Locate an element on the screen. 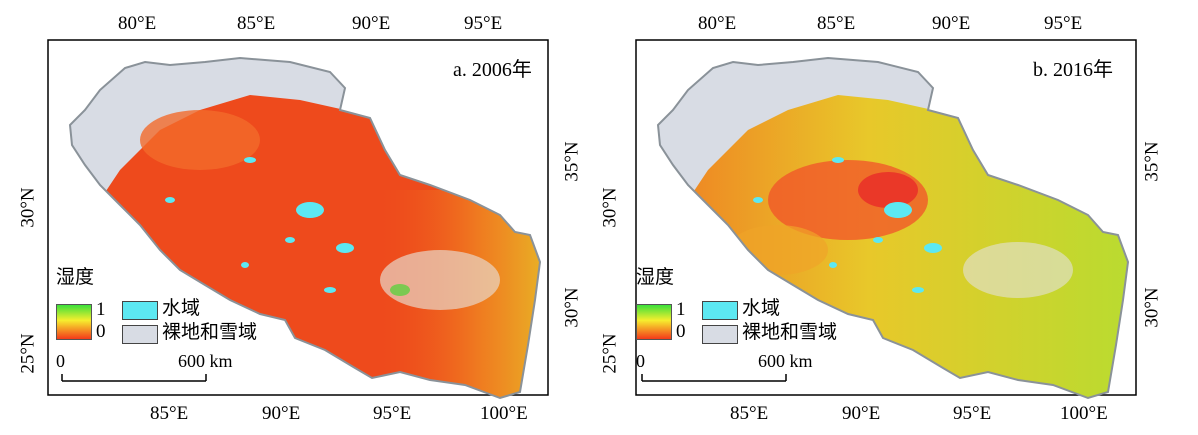  panel-label: b. 2016年 is located at coordinates (1073, 70).